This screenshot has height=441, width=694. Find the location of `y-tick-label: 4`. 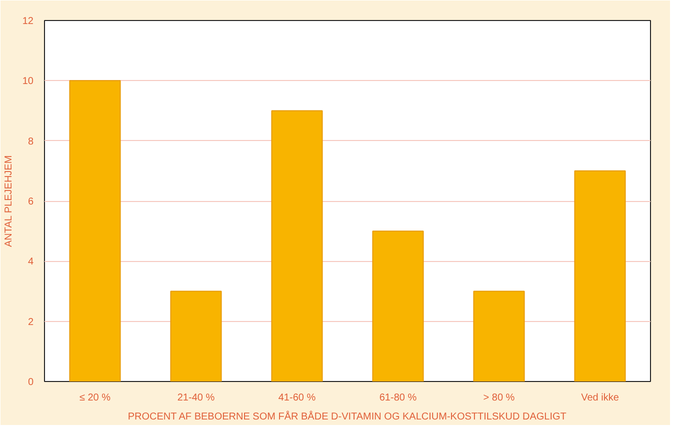

y-tick-label: 4 is located at coordinates (31, 262).